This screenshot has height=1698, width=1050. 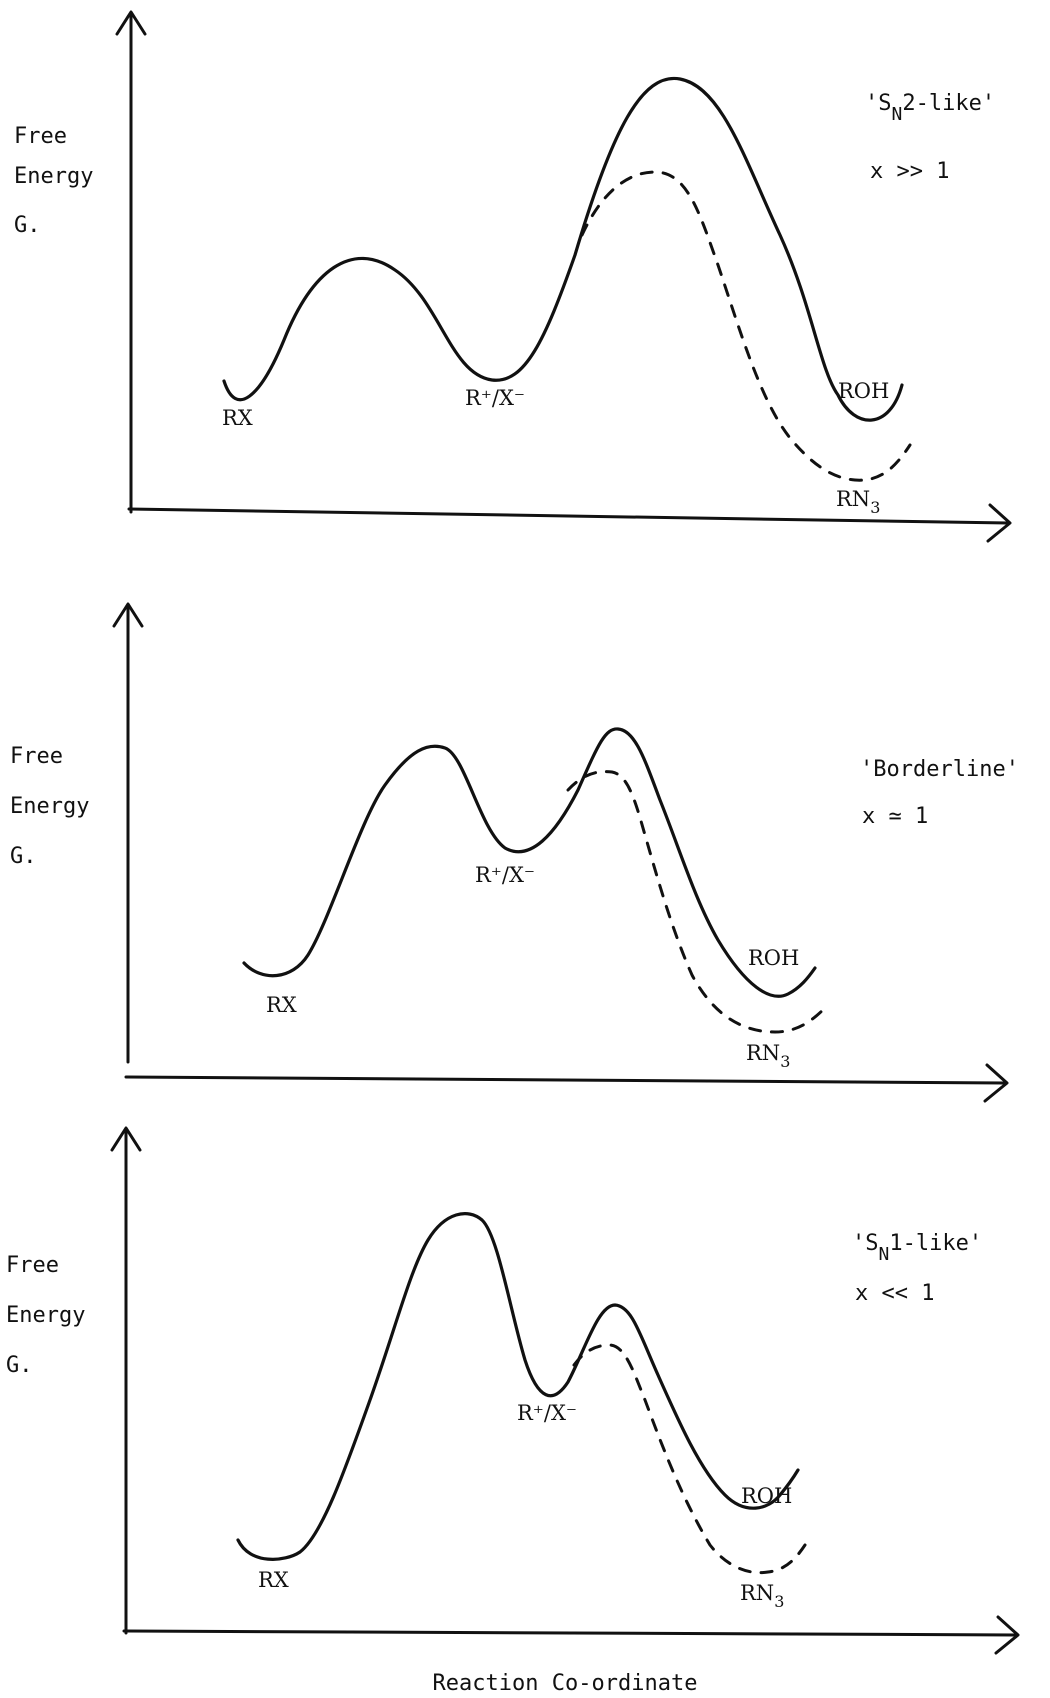 I want to click on regime-label: 'Borderline', so click(x=939, y=769).